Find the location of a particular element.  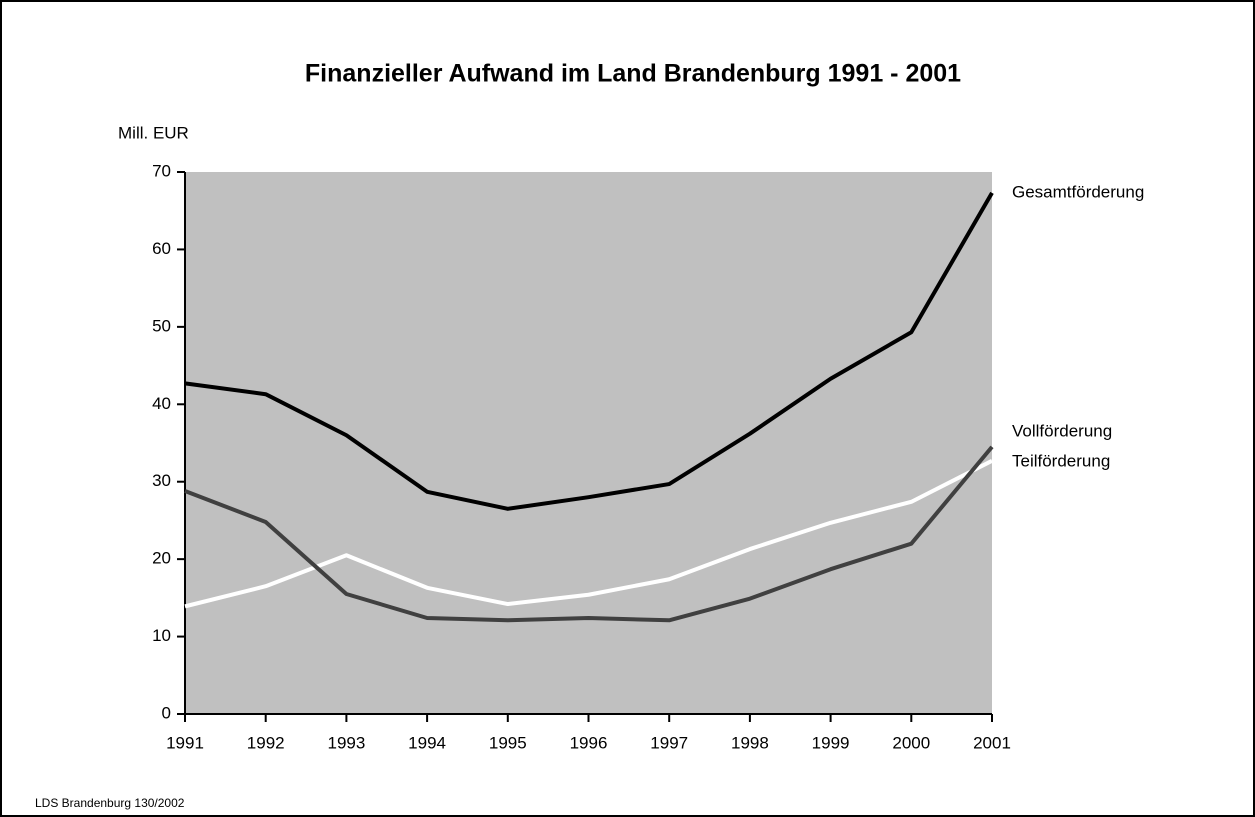

y-tick-label: 10 is located at coordinates (161, 635).